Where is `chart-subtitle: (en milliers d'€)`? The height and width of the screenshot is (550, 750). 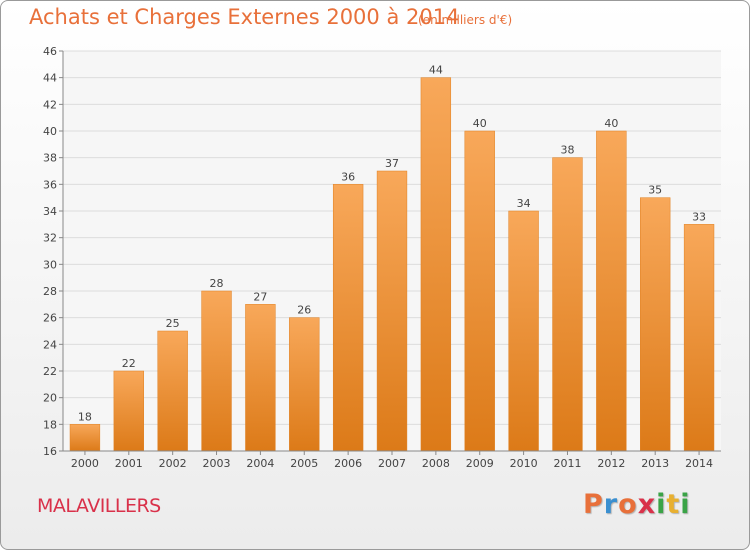
chart-subtitle: (en milliers d'€) is located at coordinates (465, 20).